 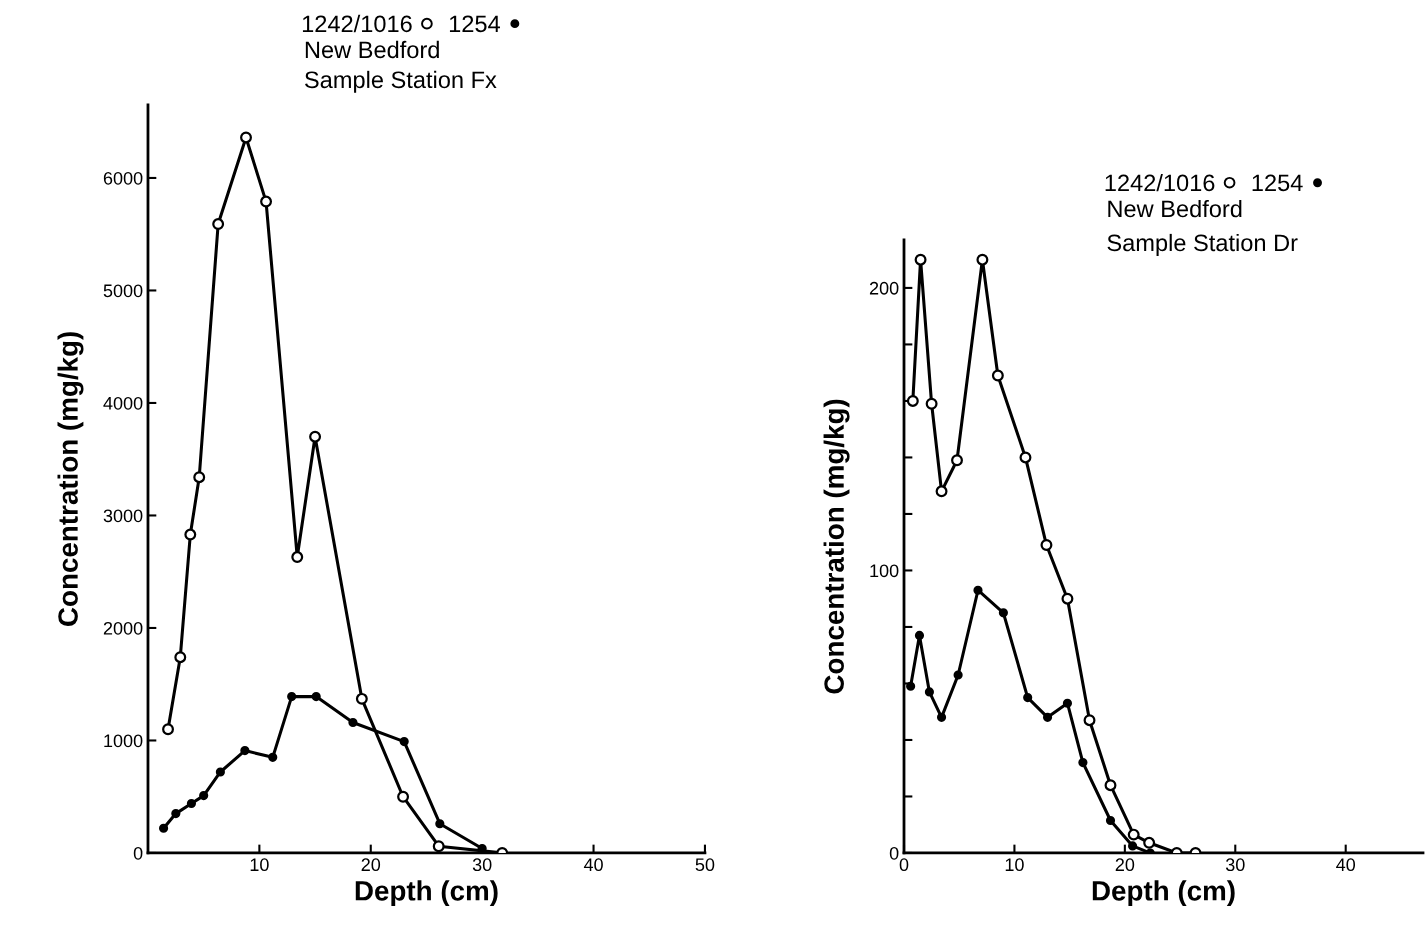 I want to click on y-tick-label: 3000, so click(x=123, y=516).